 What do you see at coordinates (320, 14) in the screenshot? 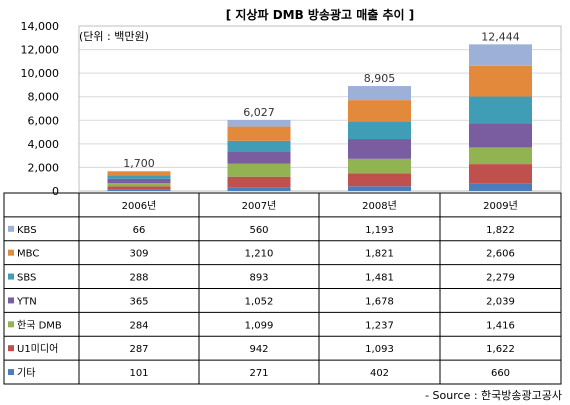
I see `chart-title: [ 지상파 DMB 방송광고 매출 추이 ]` at bounding box center [320, 14].